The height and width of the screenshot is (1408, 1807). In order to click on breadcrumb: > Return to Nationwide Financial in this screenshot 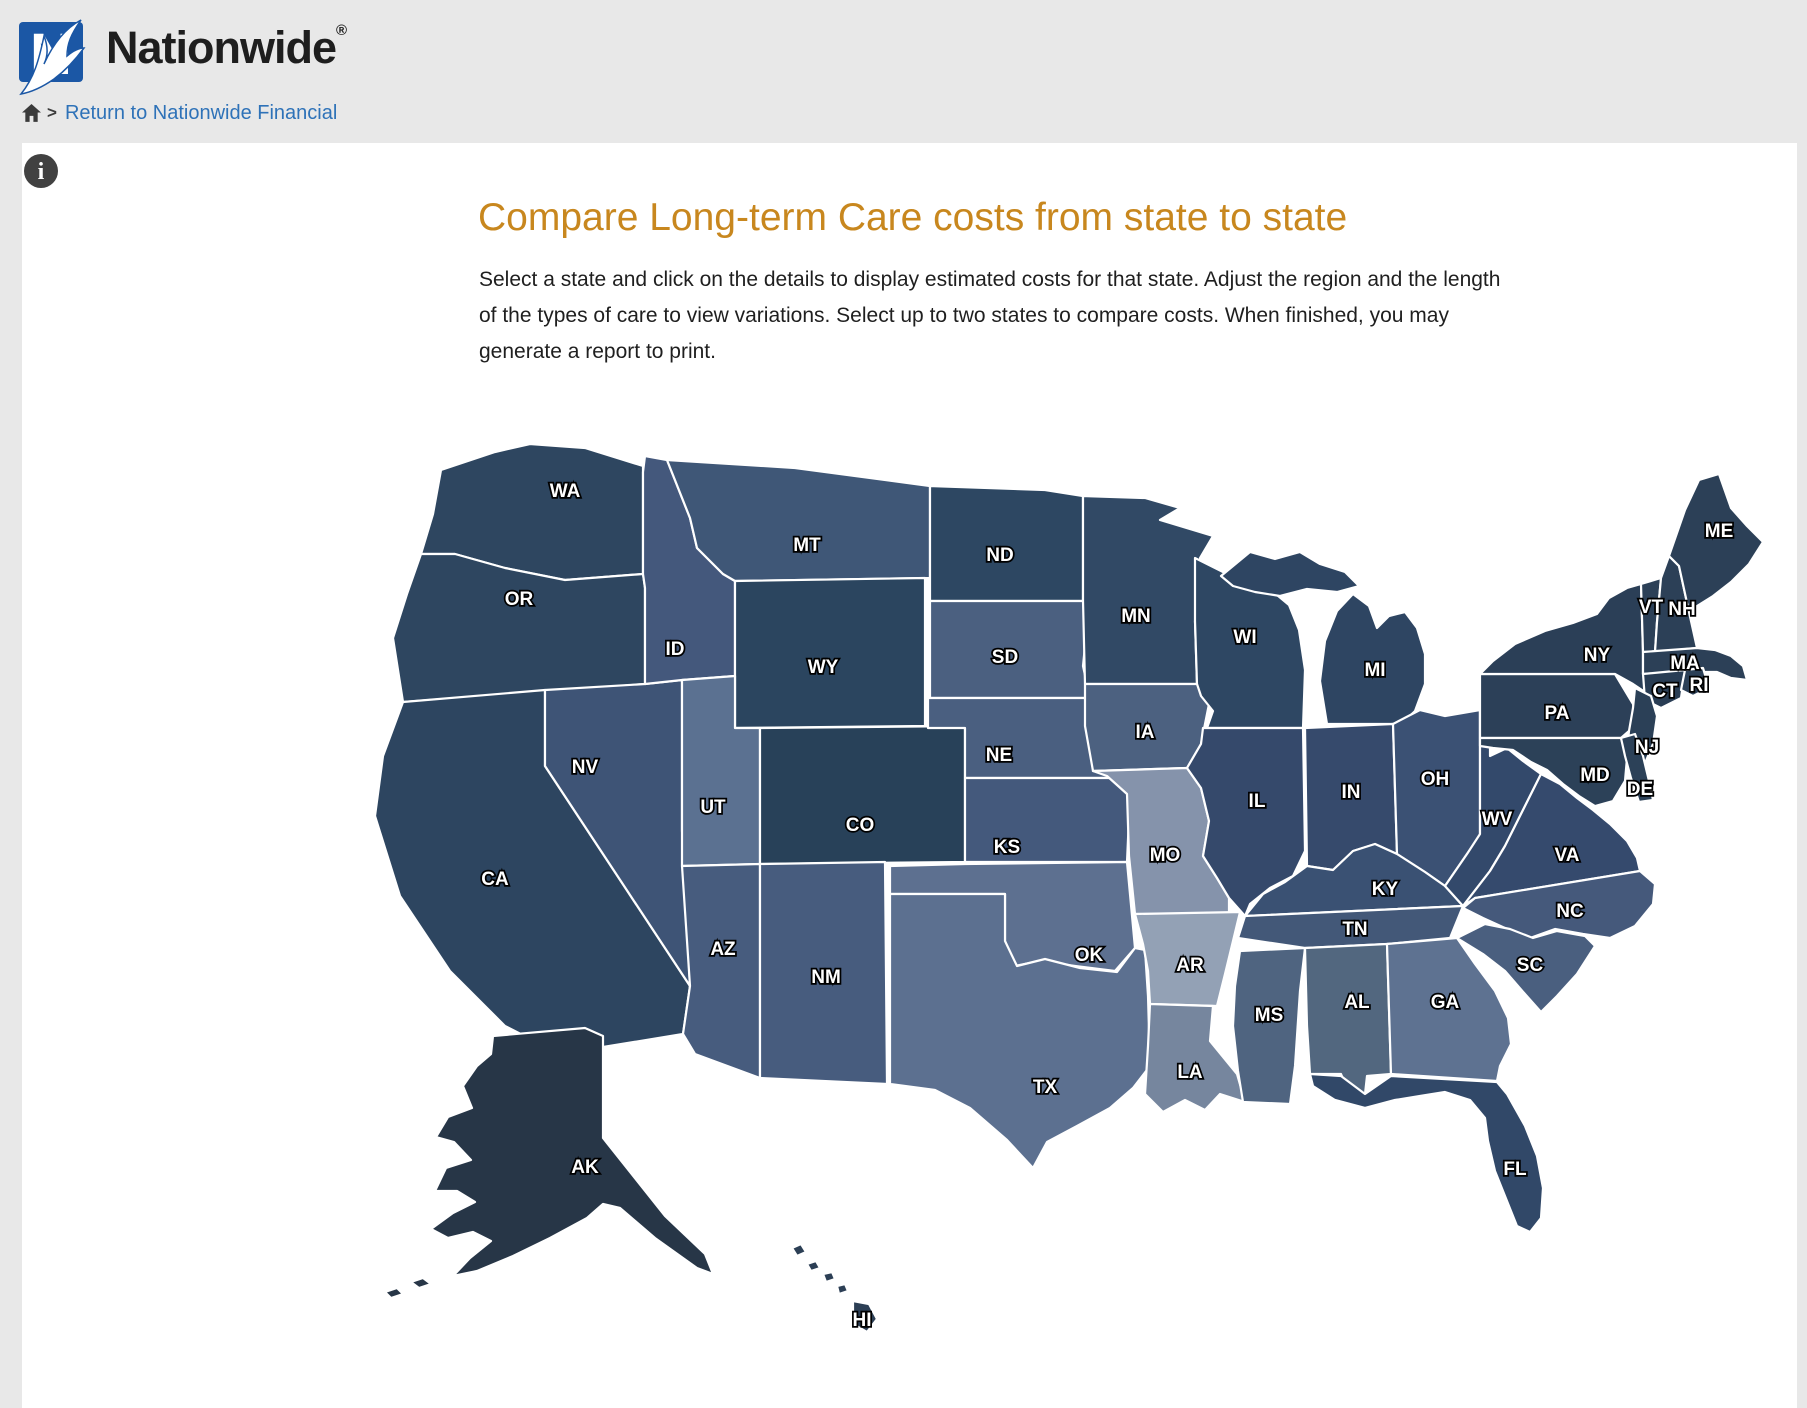, I will do `click(179, 113)`.